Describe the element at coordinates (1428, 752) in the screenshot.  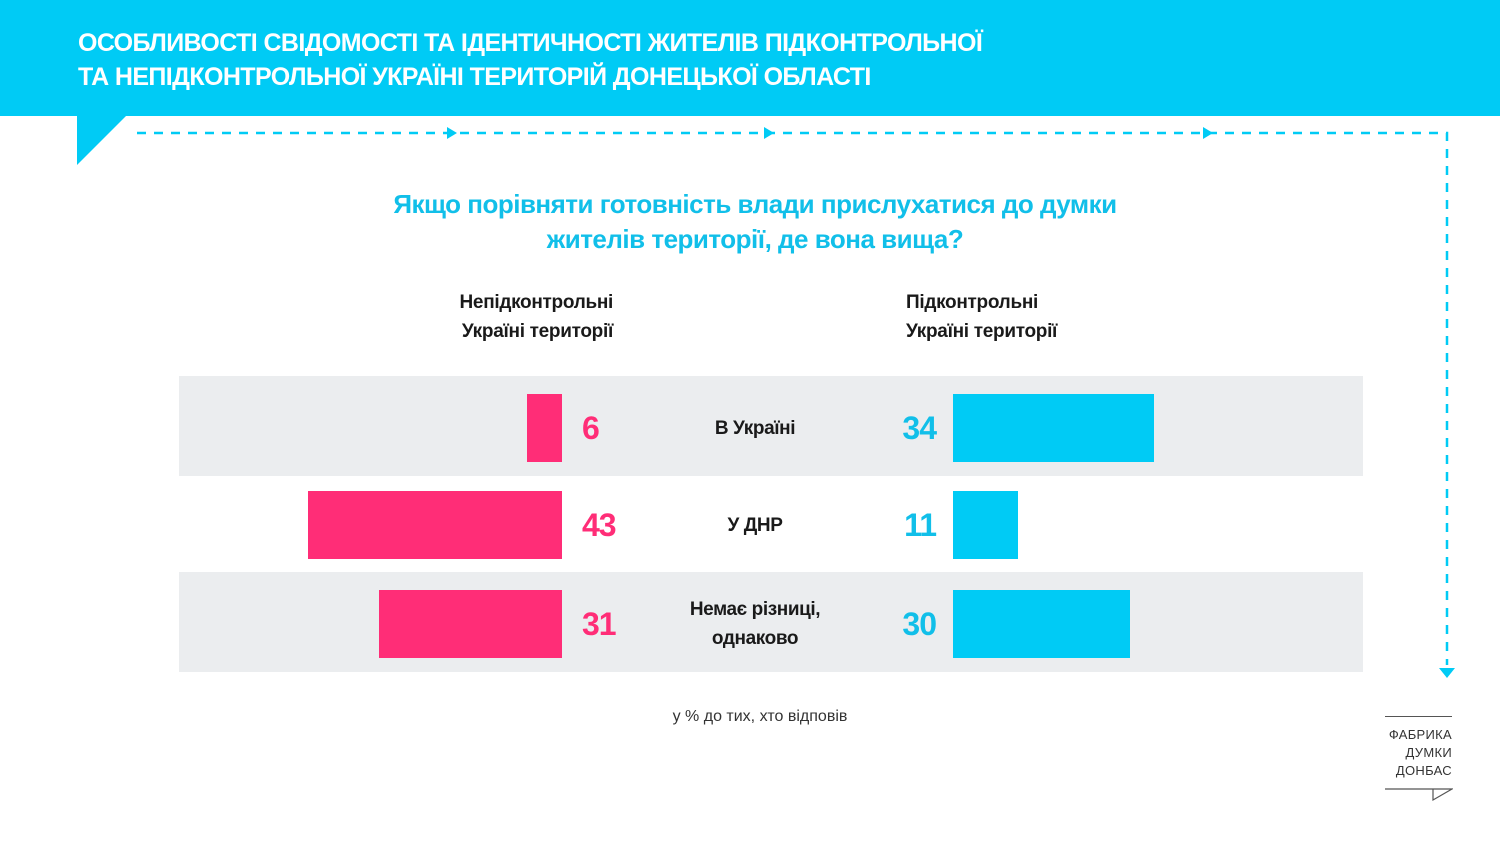
I see `logo-line-2: ДУМКИ` at that location.